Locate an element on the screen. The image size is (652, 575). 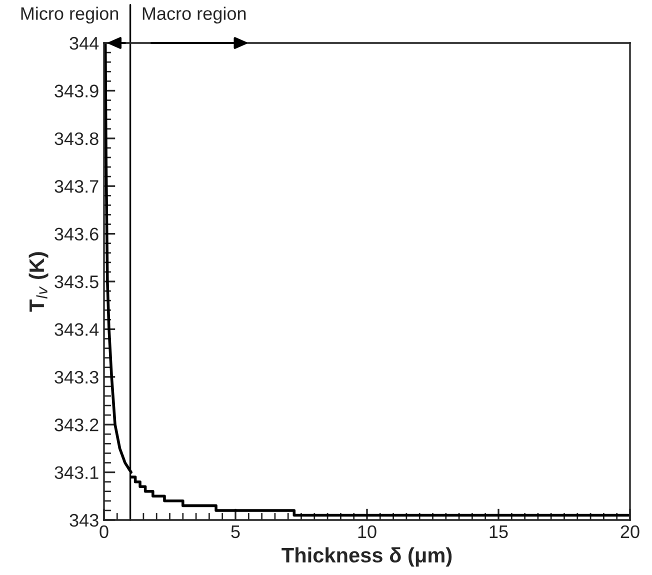
y-tick-label: 343.1 is located at coordinates (76, 473).